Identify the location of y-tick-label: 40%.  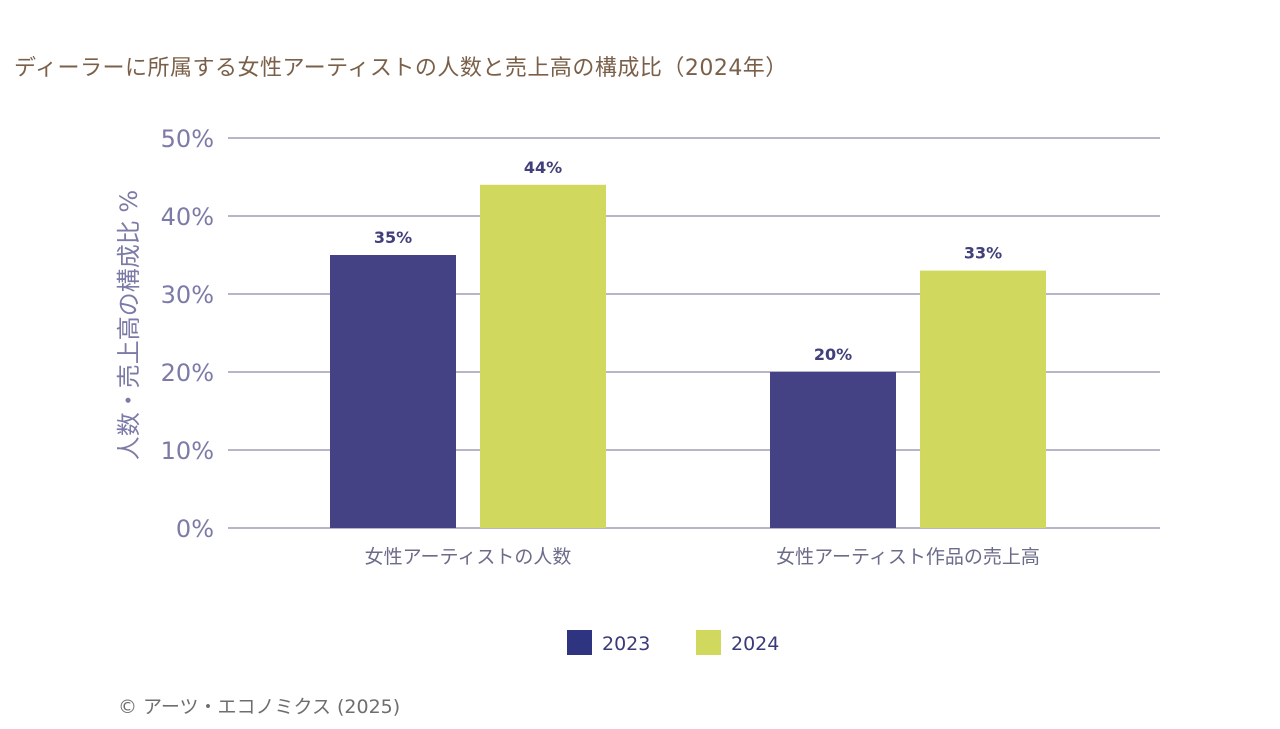
(187, 217).